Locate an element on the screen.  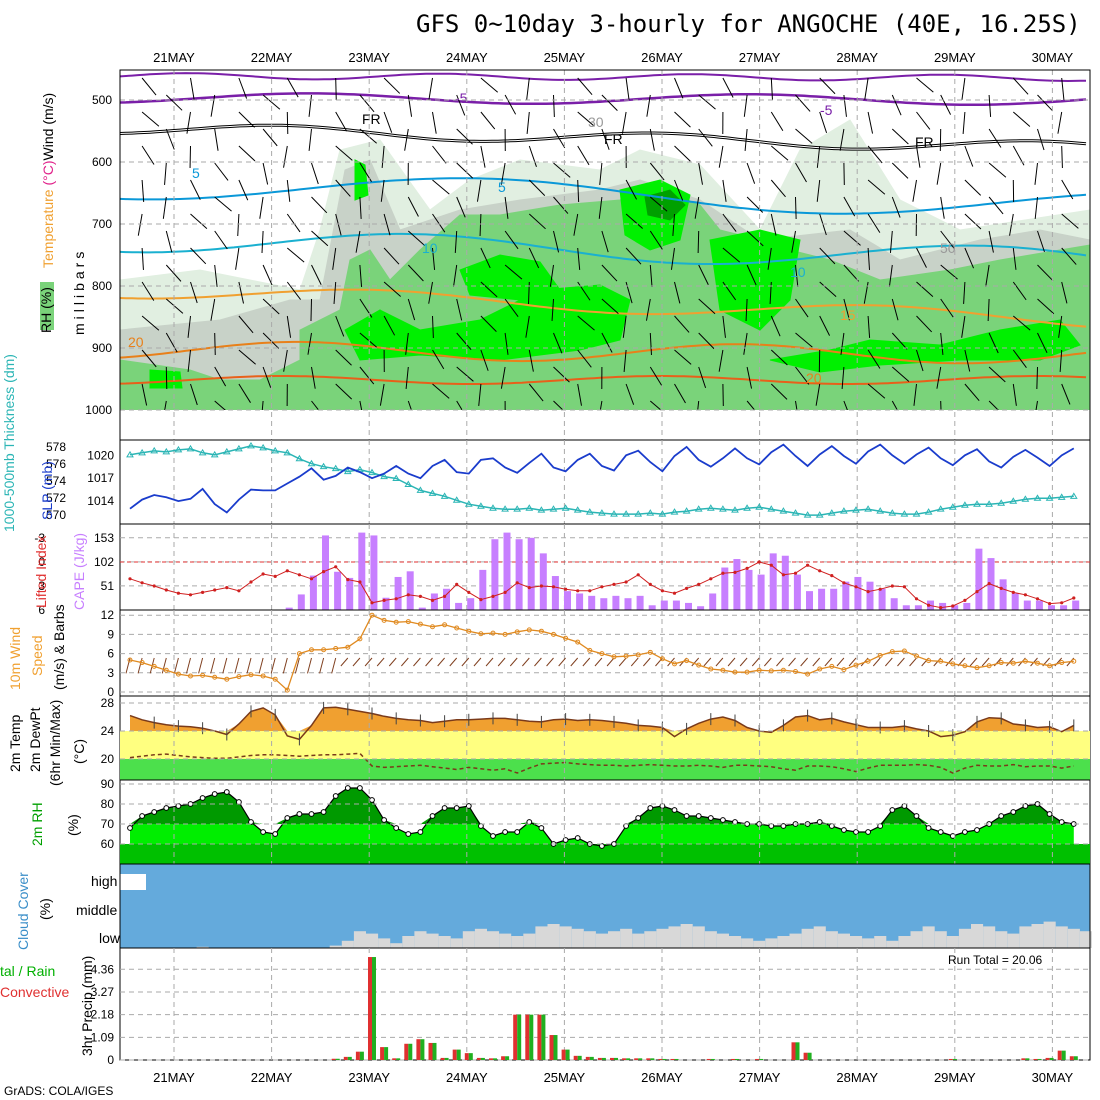
li-tick-label: 0 is located at coordinates (41, 562).